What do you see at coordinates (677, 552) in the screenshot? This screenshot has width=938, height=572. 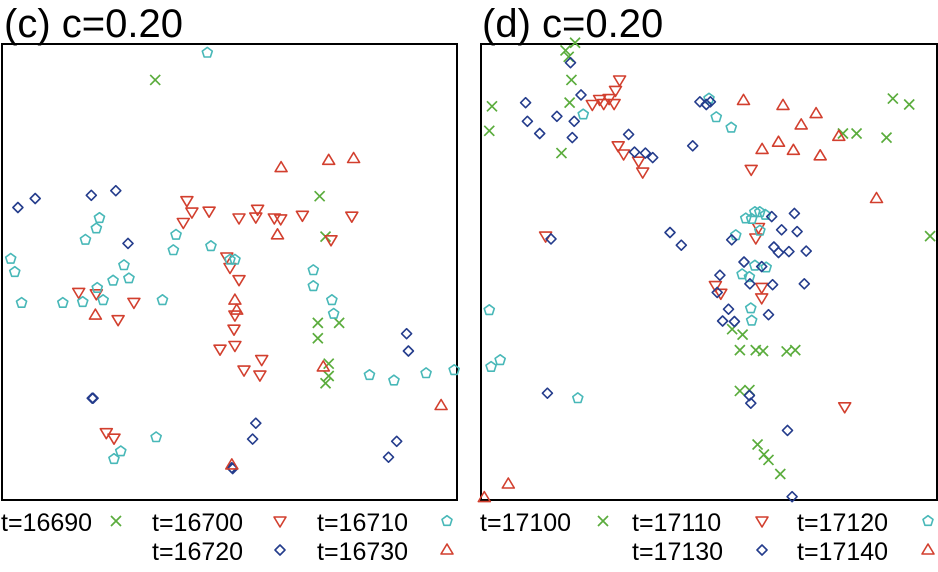 I see `legend-label: t=17130` at bounding box center [677, 552].